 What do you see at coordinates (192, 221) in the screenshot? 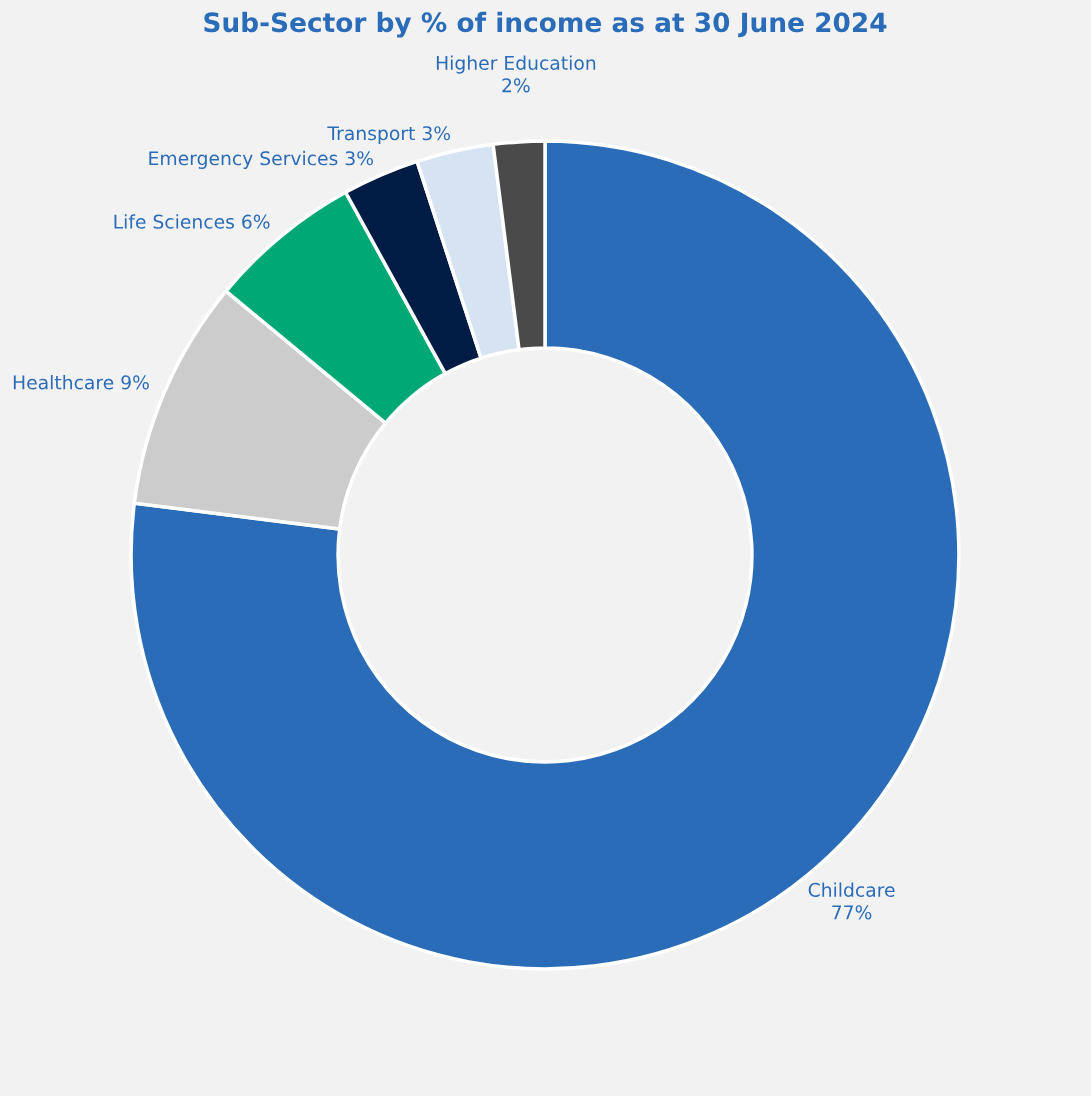
I see `slice-label: Life Sciences 6%` at bounding box center [192, 221].